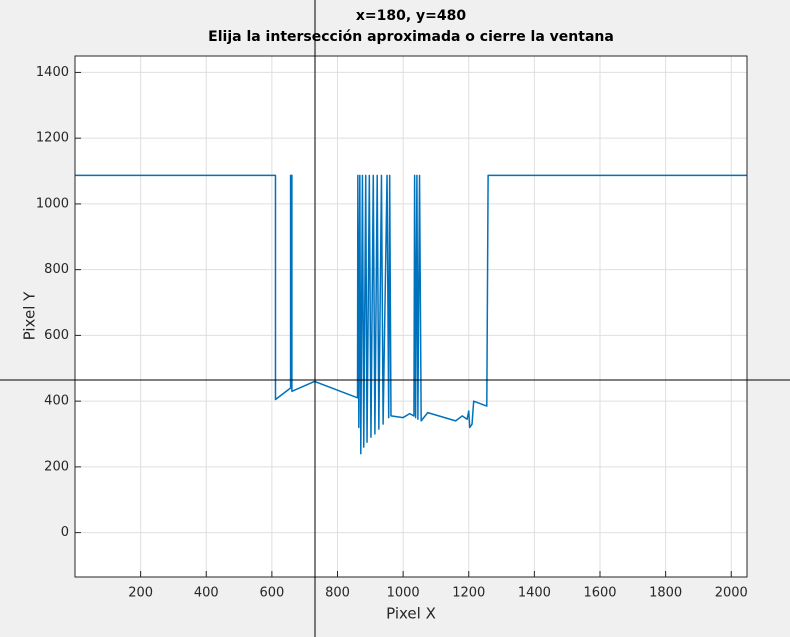 Image resolution: width=790 pixels, height=637 pixels. What do you see at coordinates (599, 593) in the screenshot?
I see `x-tick-label: 1600` at bounding box center [599, 593].